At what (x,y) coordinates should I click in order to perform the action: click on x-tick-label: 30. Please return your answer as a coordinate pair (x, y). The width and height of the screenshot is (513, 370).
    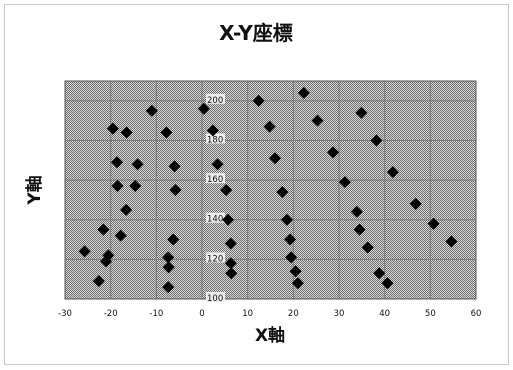
    Looking at the image, I should click on (339, 314).